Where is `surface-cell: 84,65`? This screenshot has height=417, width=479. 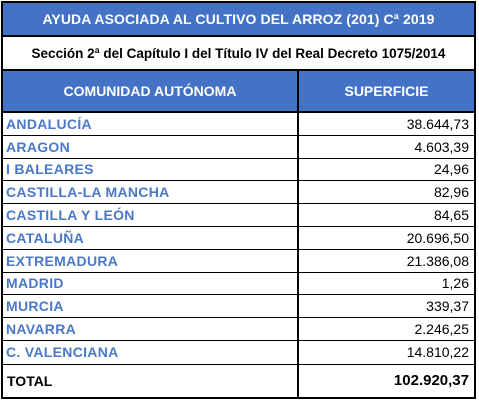 surface-cell: 84,65 is located at coordinates (451, 215).